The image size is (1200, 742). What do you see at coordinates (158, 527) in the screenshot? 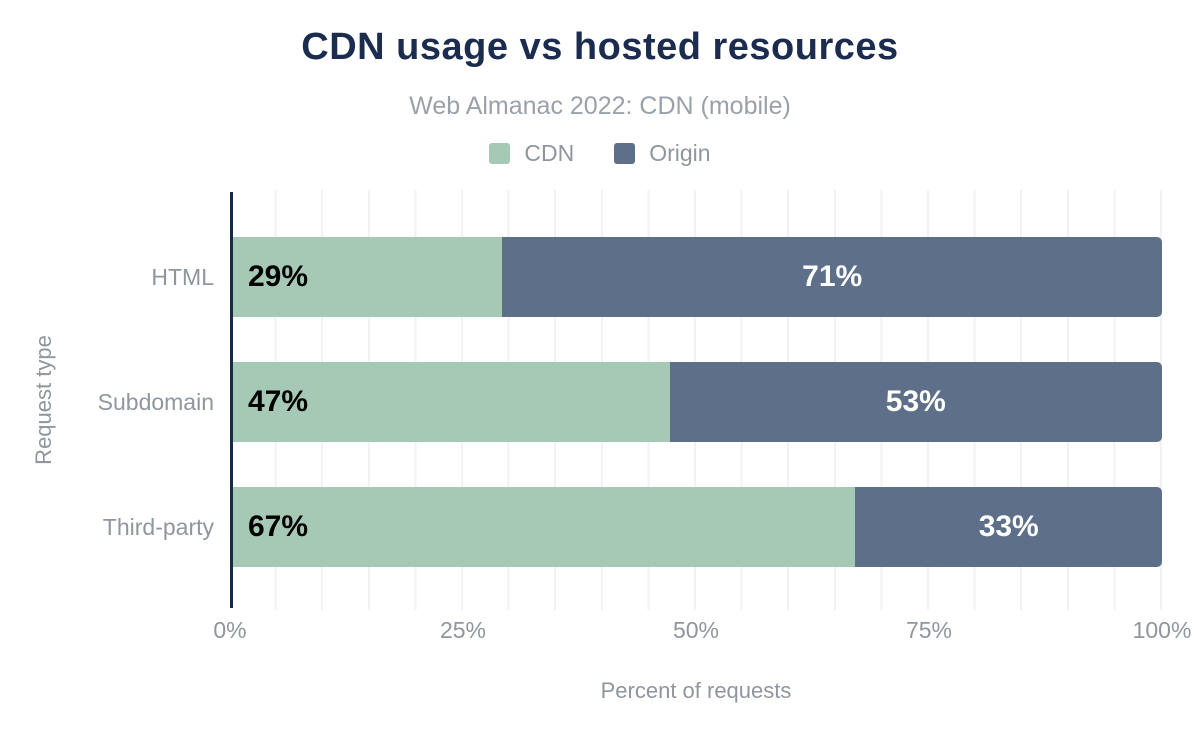
I see `category-label-third-party: Third-party` at bounding box center [158, 527].